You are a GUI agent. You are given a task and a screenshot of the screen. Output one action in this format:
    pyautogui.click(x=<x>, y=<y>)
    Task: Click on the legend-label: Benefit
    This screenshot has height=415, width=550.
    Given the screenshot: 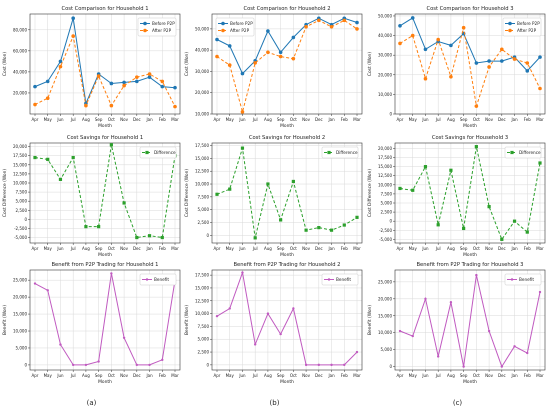 What is the action you would take?
    pyautogui.click(x=343, y=279)
    